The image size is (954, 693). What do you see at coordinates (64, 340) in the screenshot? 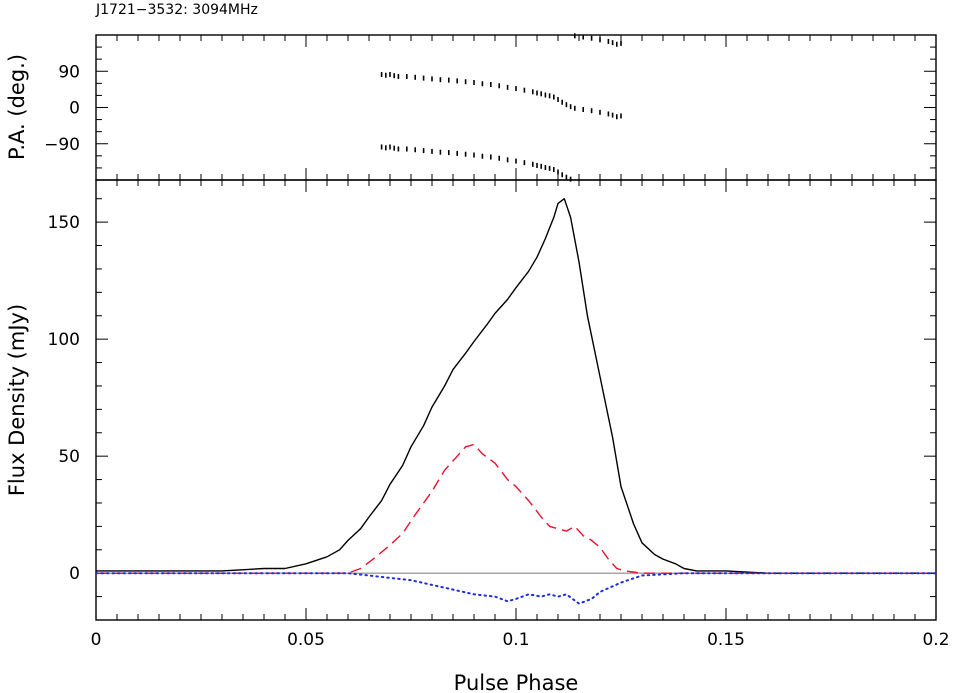
I see `y-tick-label: 100` at bounding box center [64, 340].